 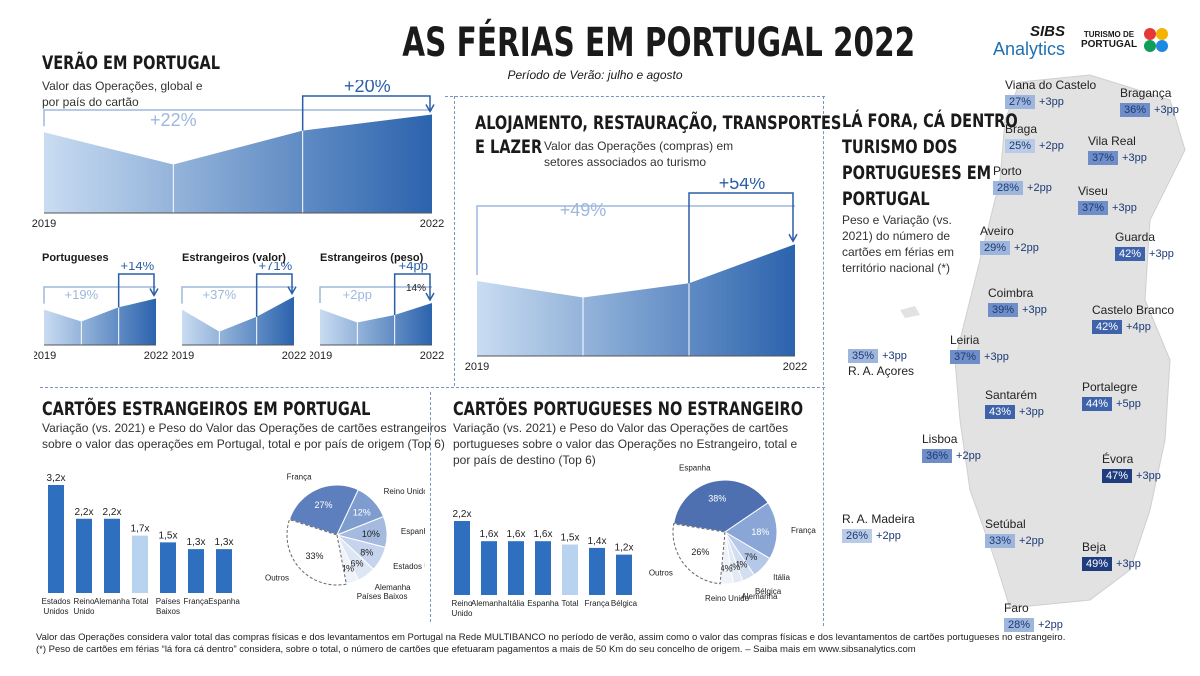 I want to click on map-region-share: 26%, so click(x=857, y=536).